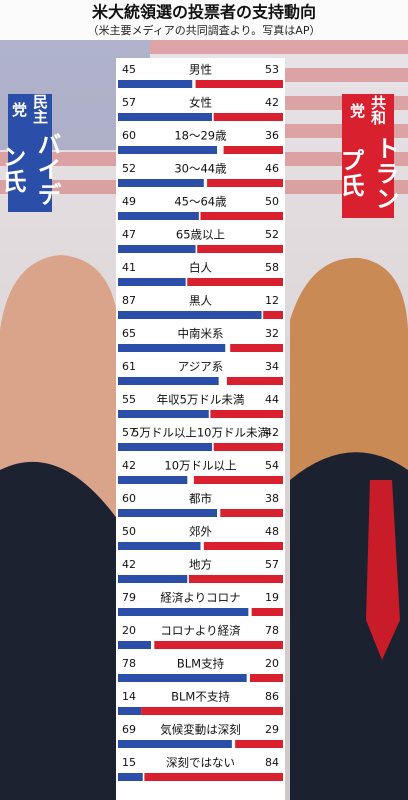  Describe the element at coordinates (129, 69) in the screenshot. I see `value-label: 45` at that location.